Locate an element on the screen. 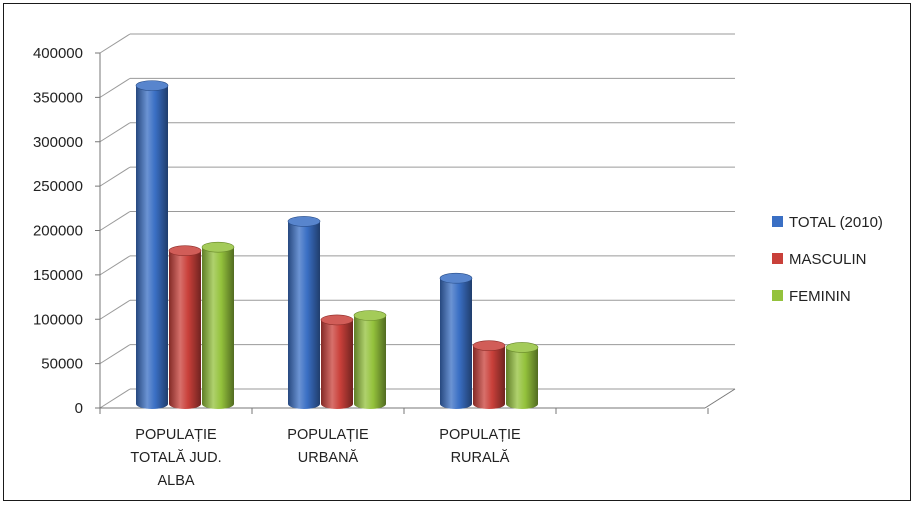  y-tick-label: 200000 is located at coordinates (58, 231).